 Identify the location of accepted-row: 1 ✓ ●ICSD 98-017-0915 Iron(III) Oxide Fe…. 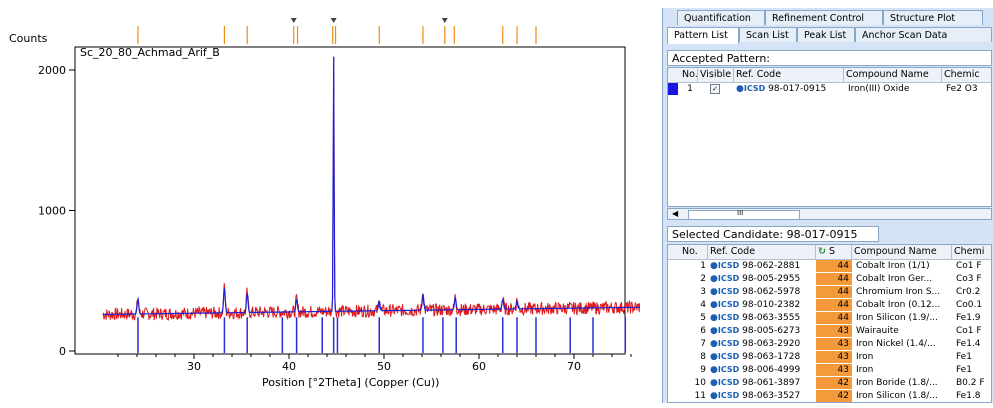
(829, 89).